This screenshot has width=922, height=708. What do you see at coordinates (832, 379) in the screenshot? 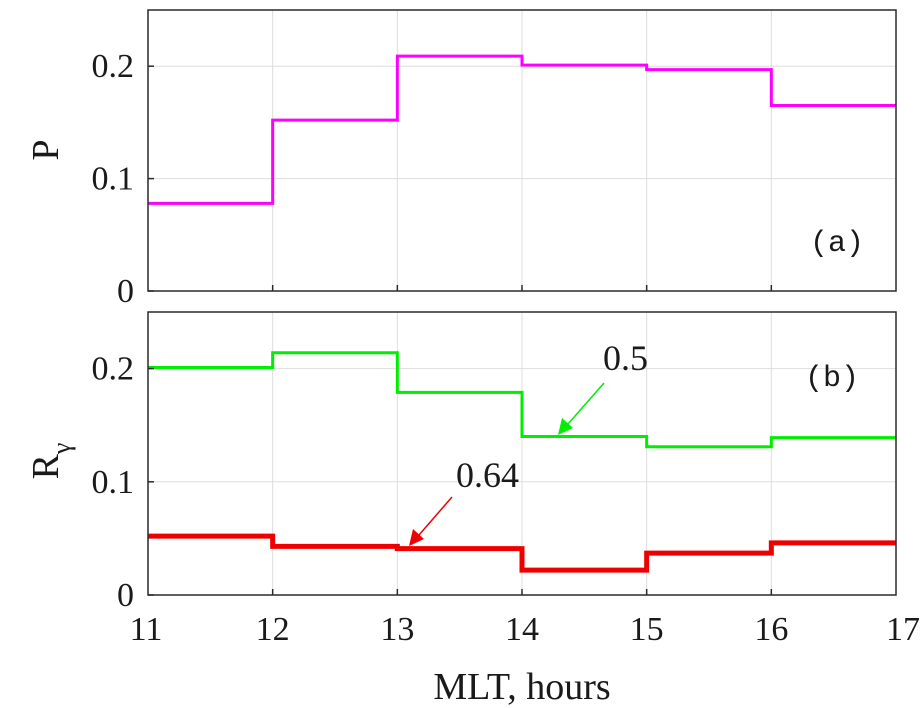
I see `panel-b-tag: (b)` at bounding box center [832, 379].